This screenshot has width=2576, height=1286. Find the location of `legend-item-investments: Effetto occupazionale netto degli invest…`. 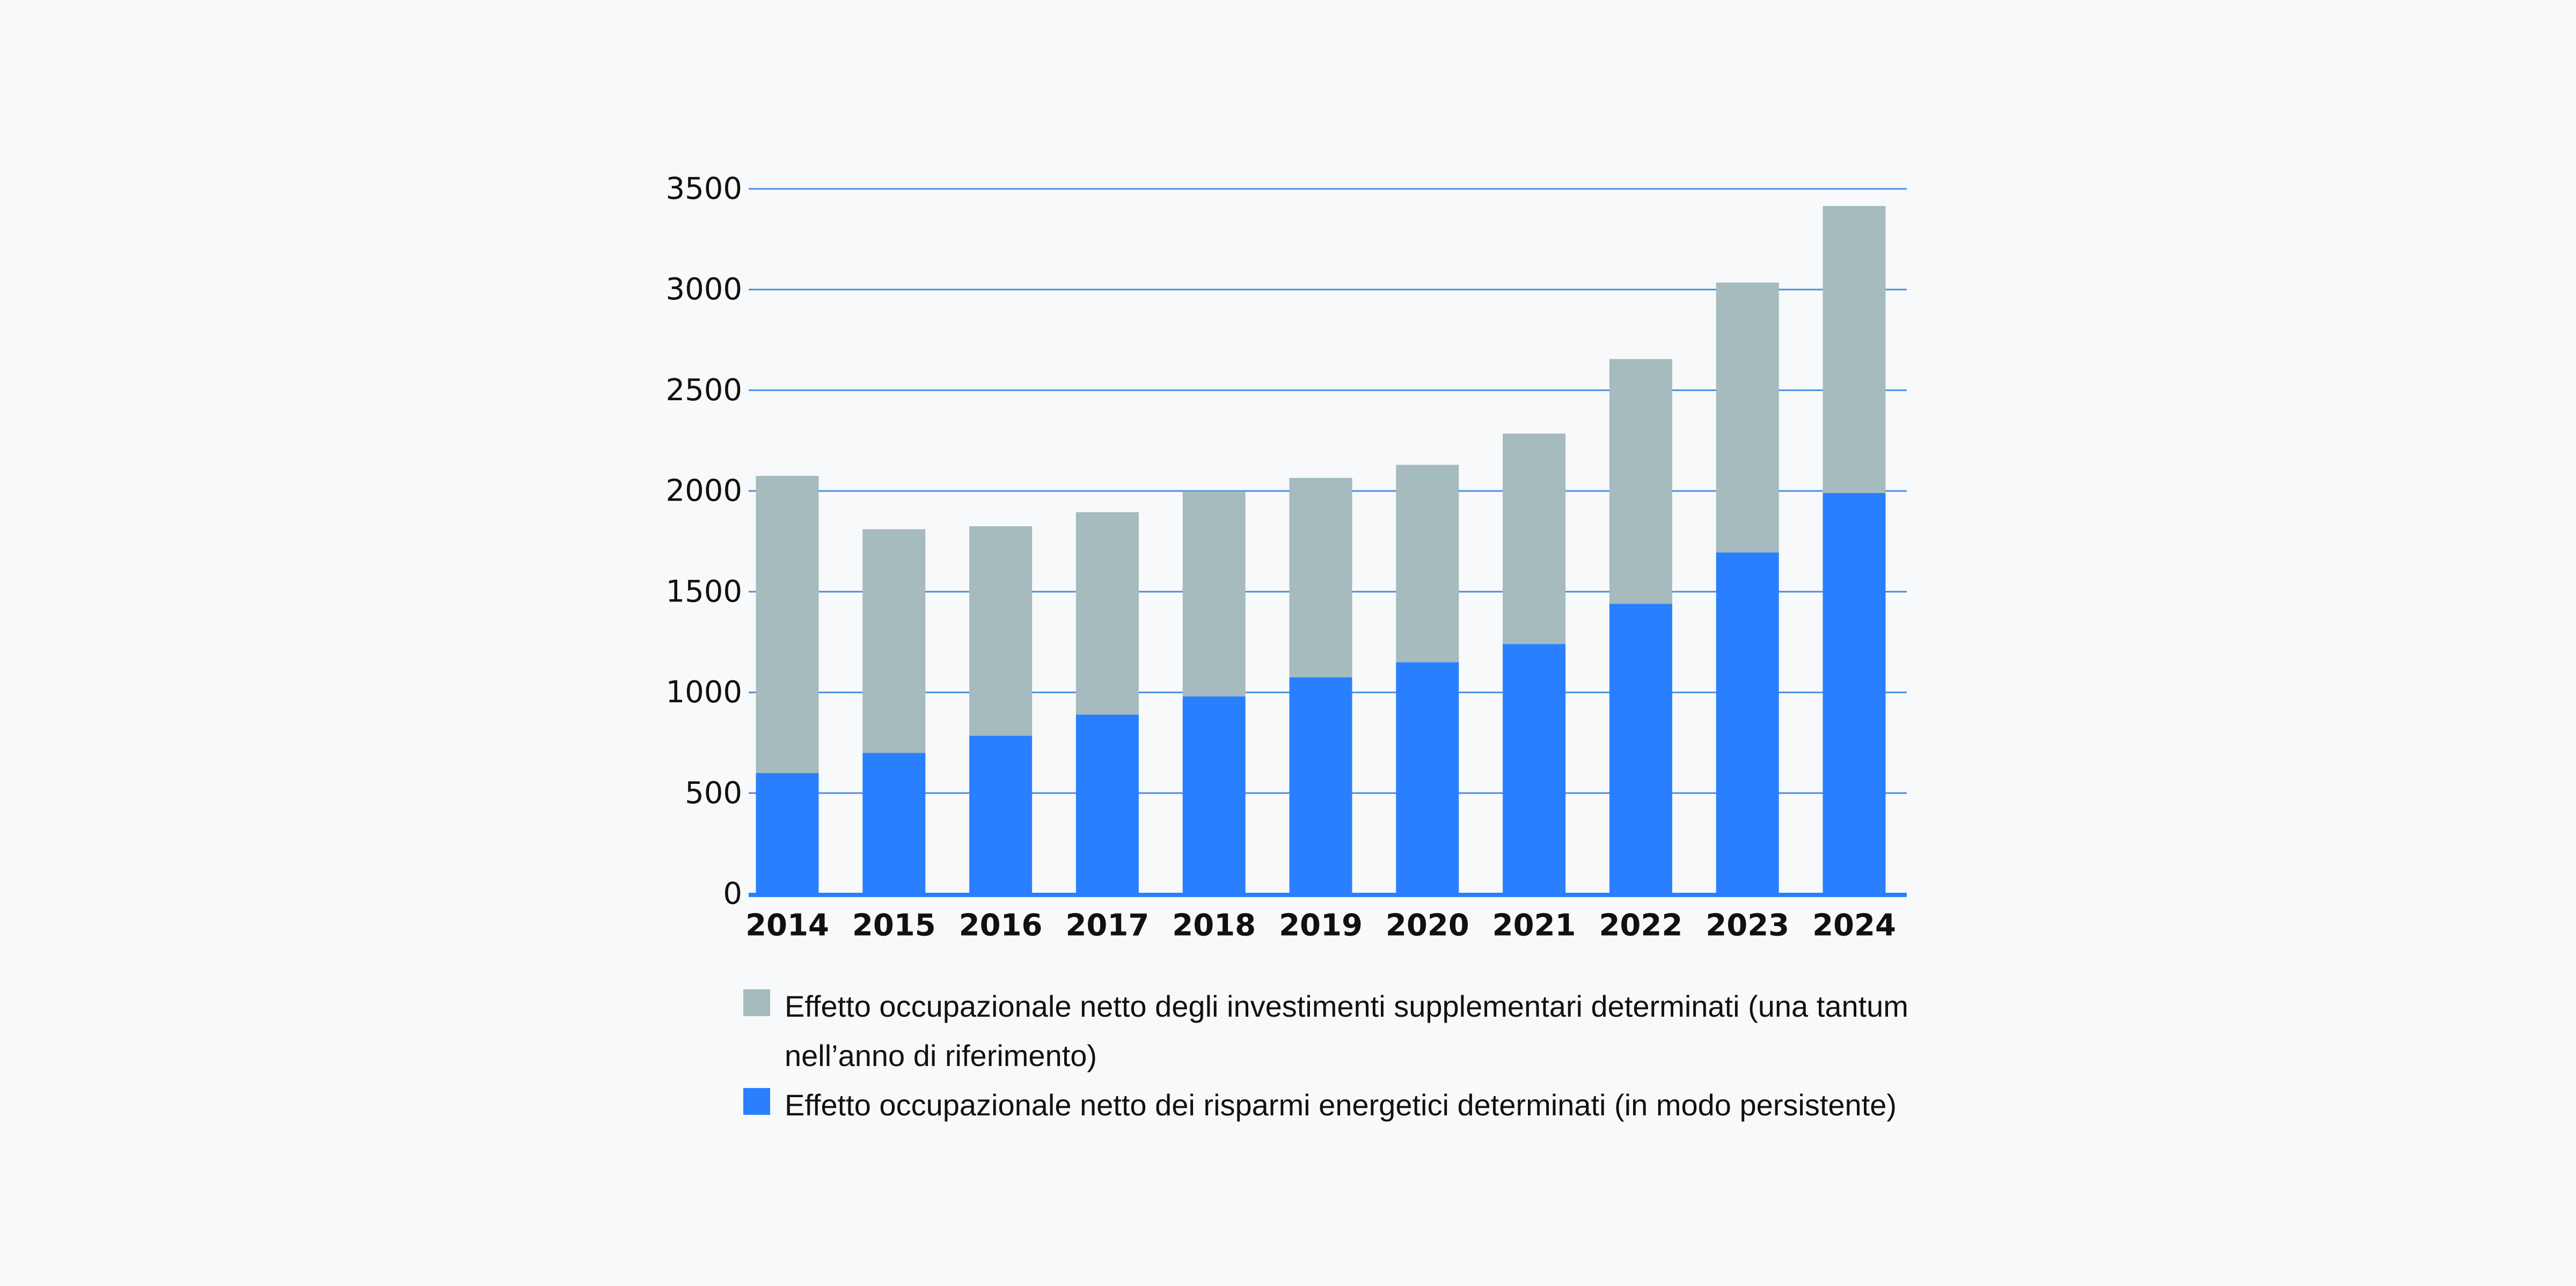

legend-item-investments: Effetto occupazionale netto degli invest… is located at coordinates (1347, 1031).